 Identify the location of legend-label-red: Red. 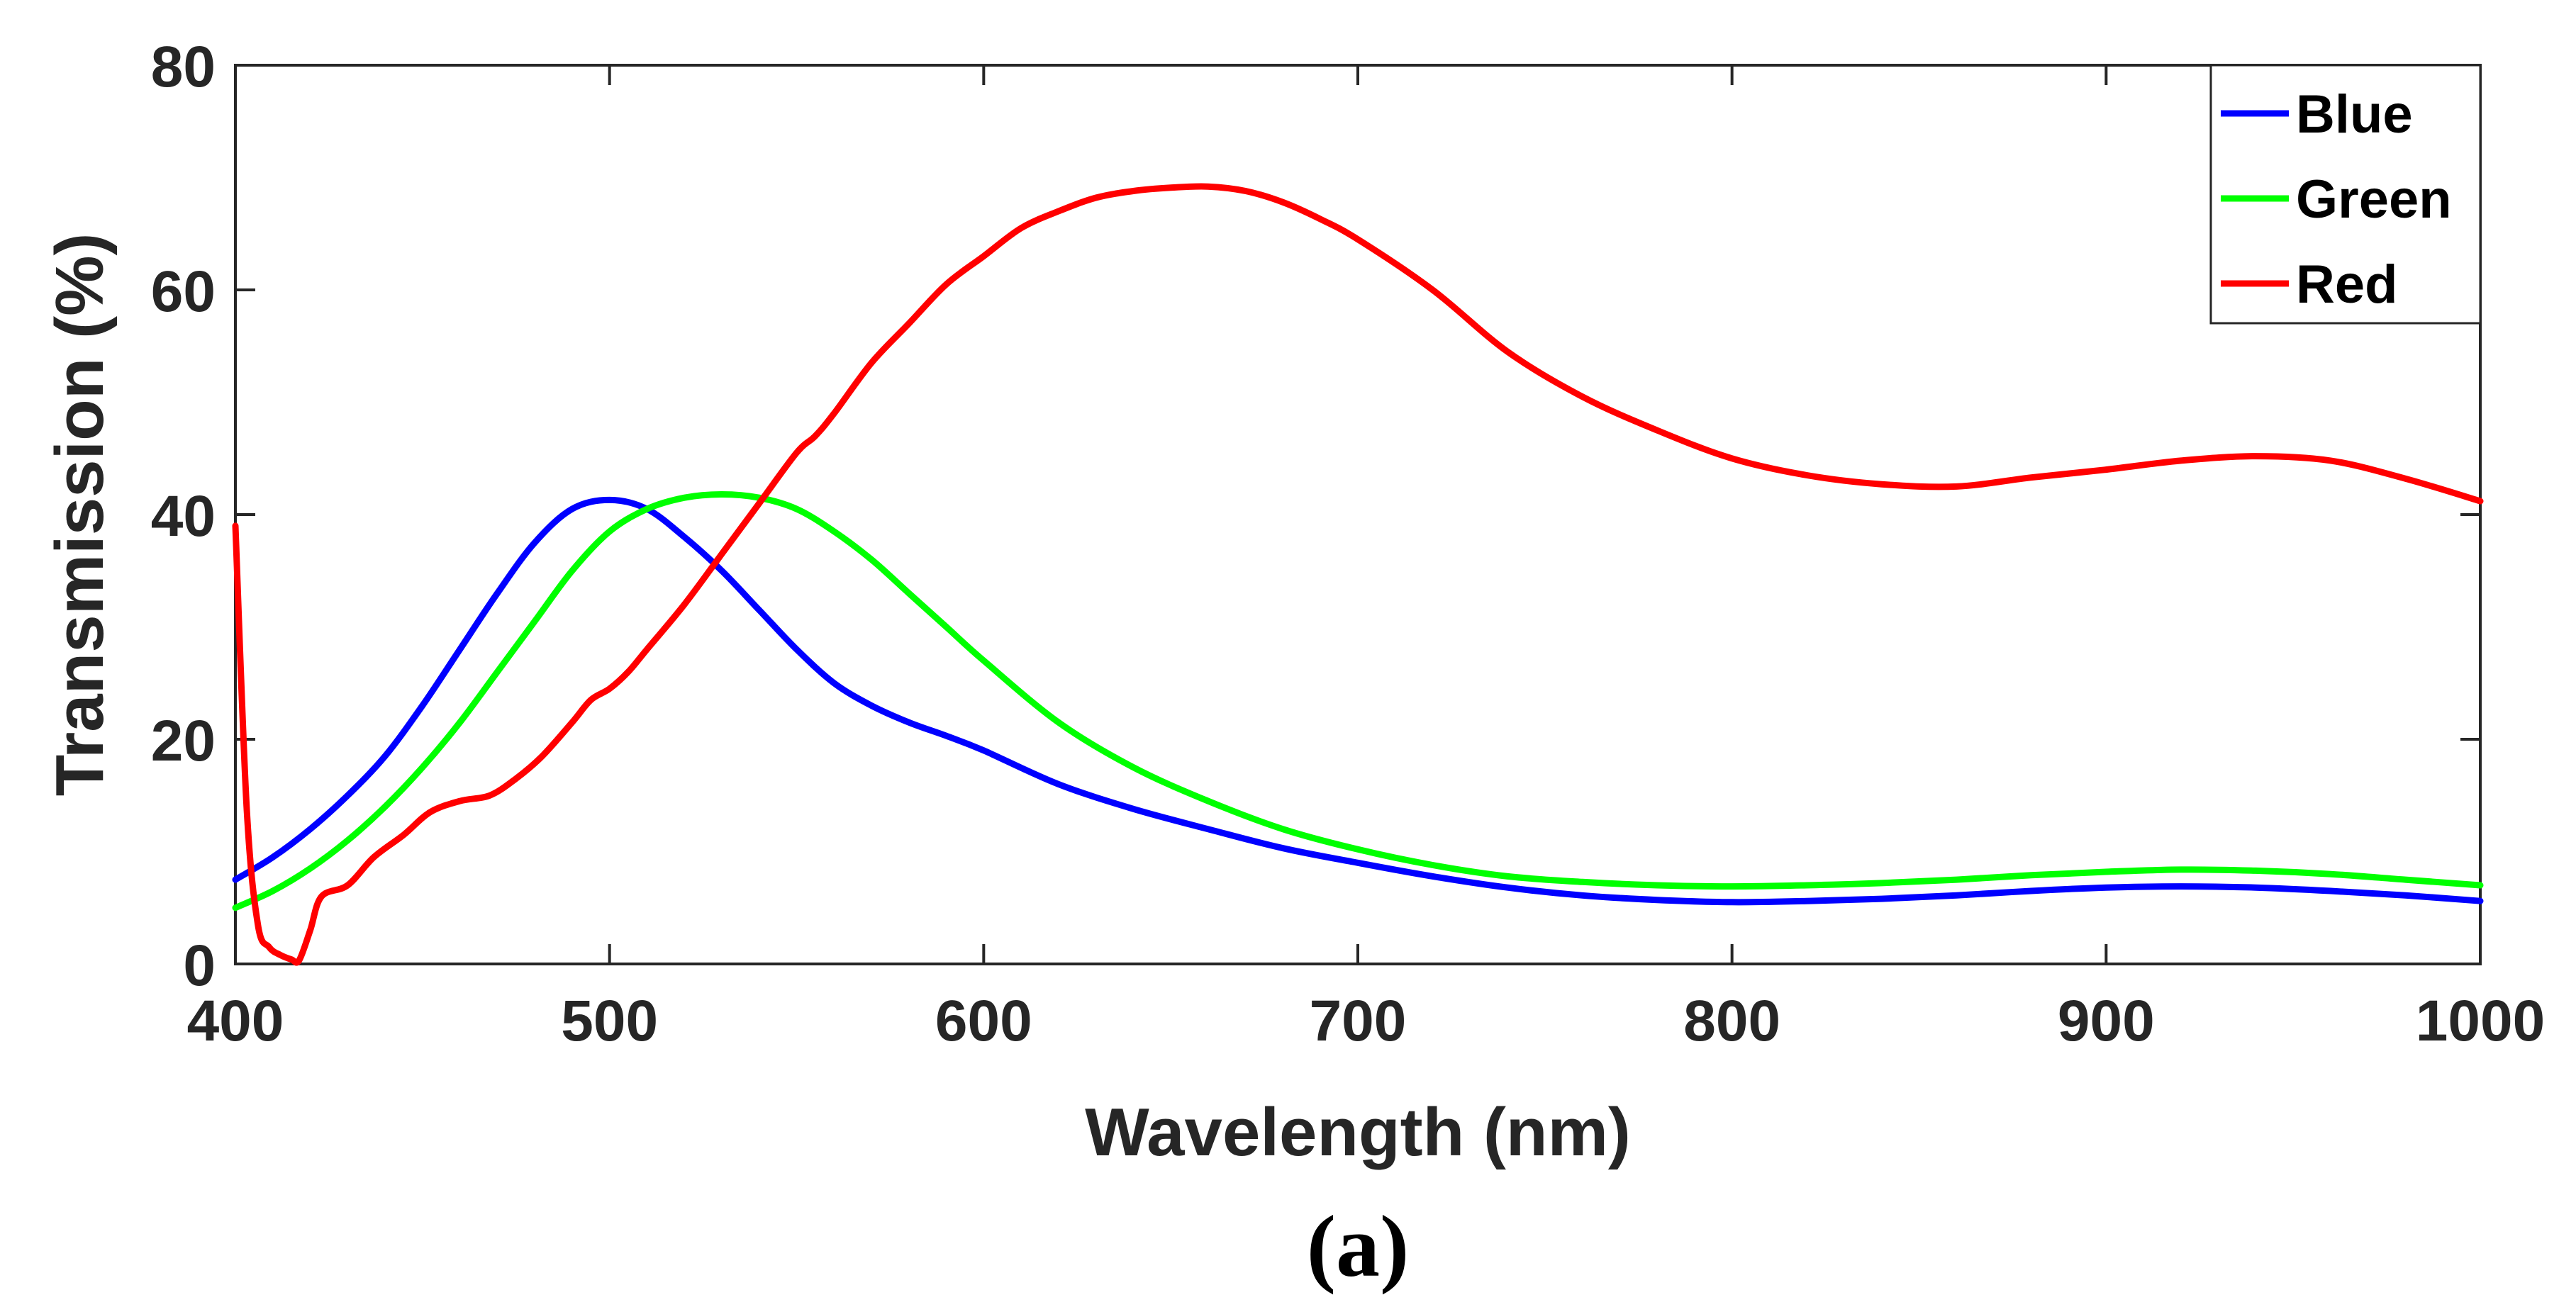
(2347, 284).